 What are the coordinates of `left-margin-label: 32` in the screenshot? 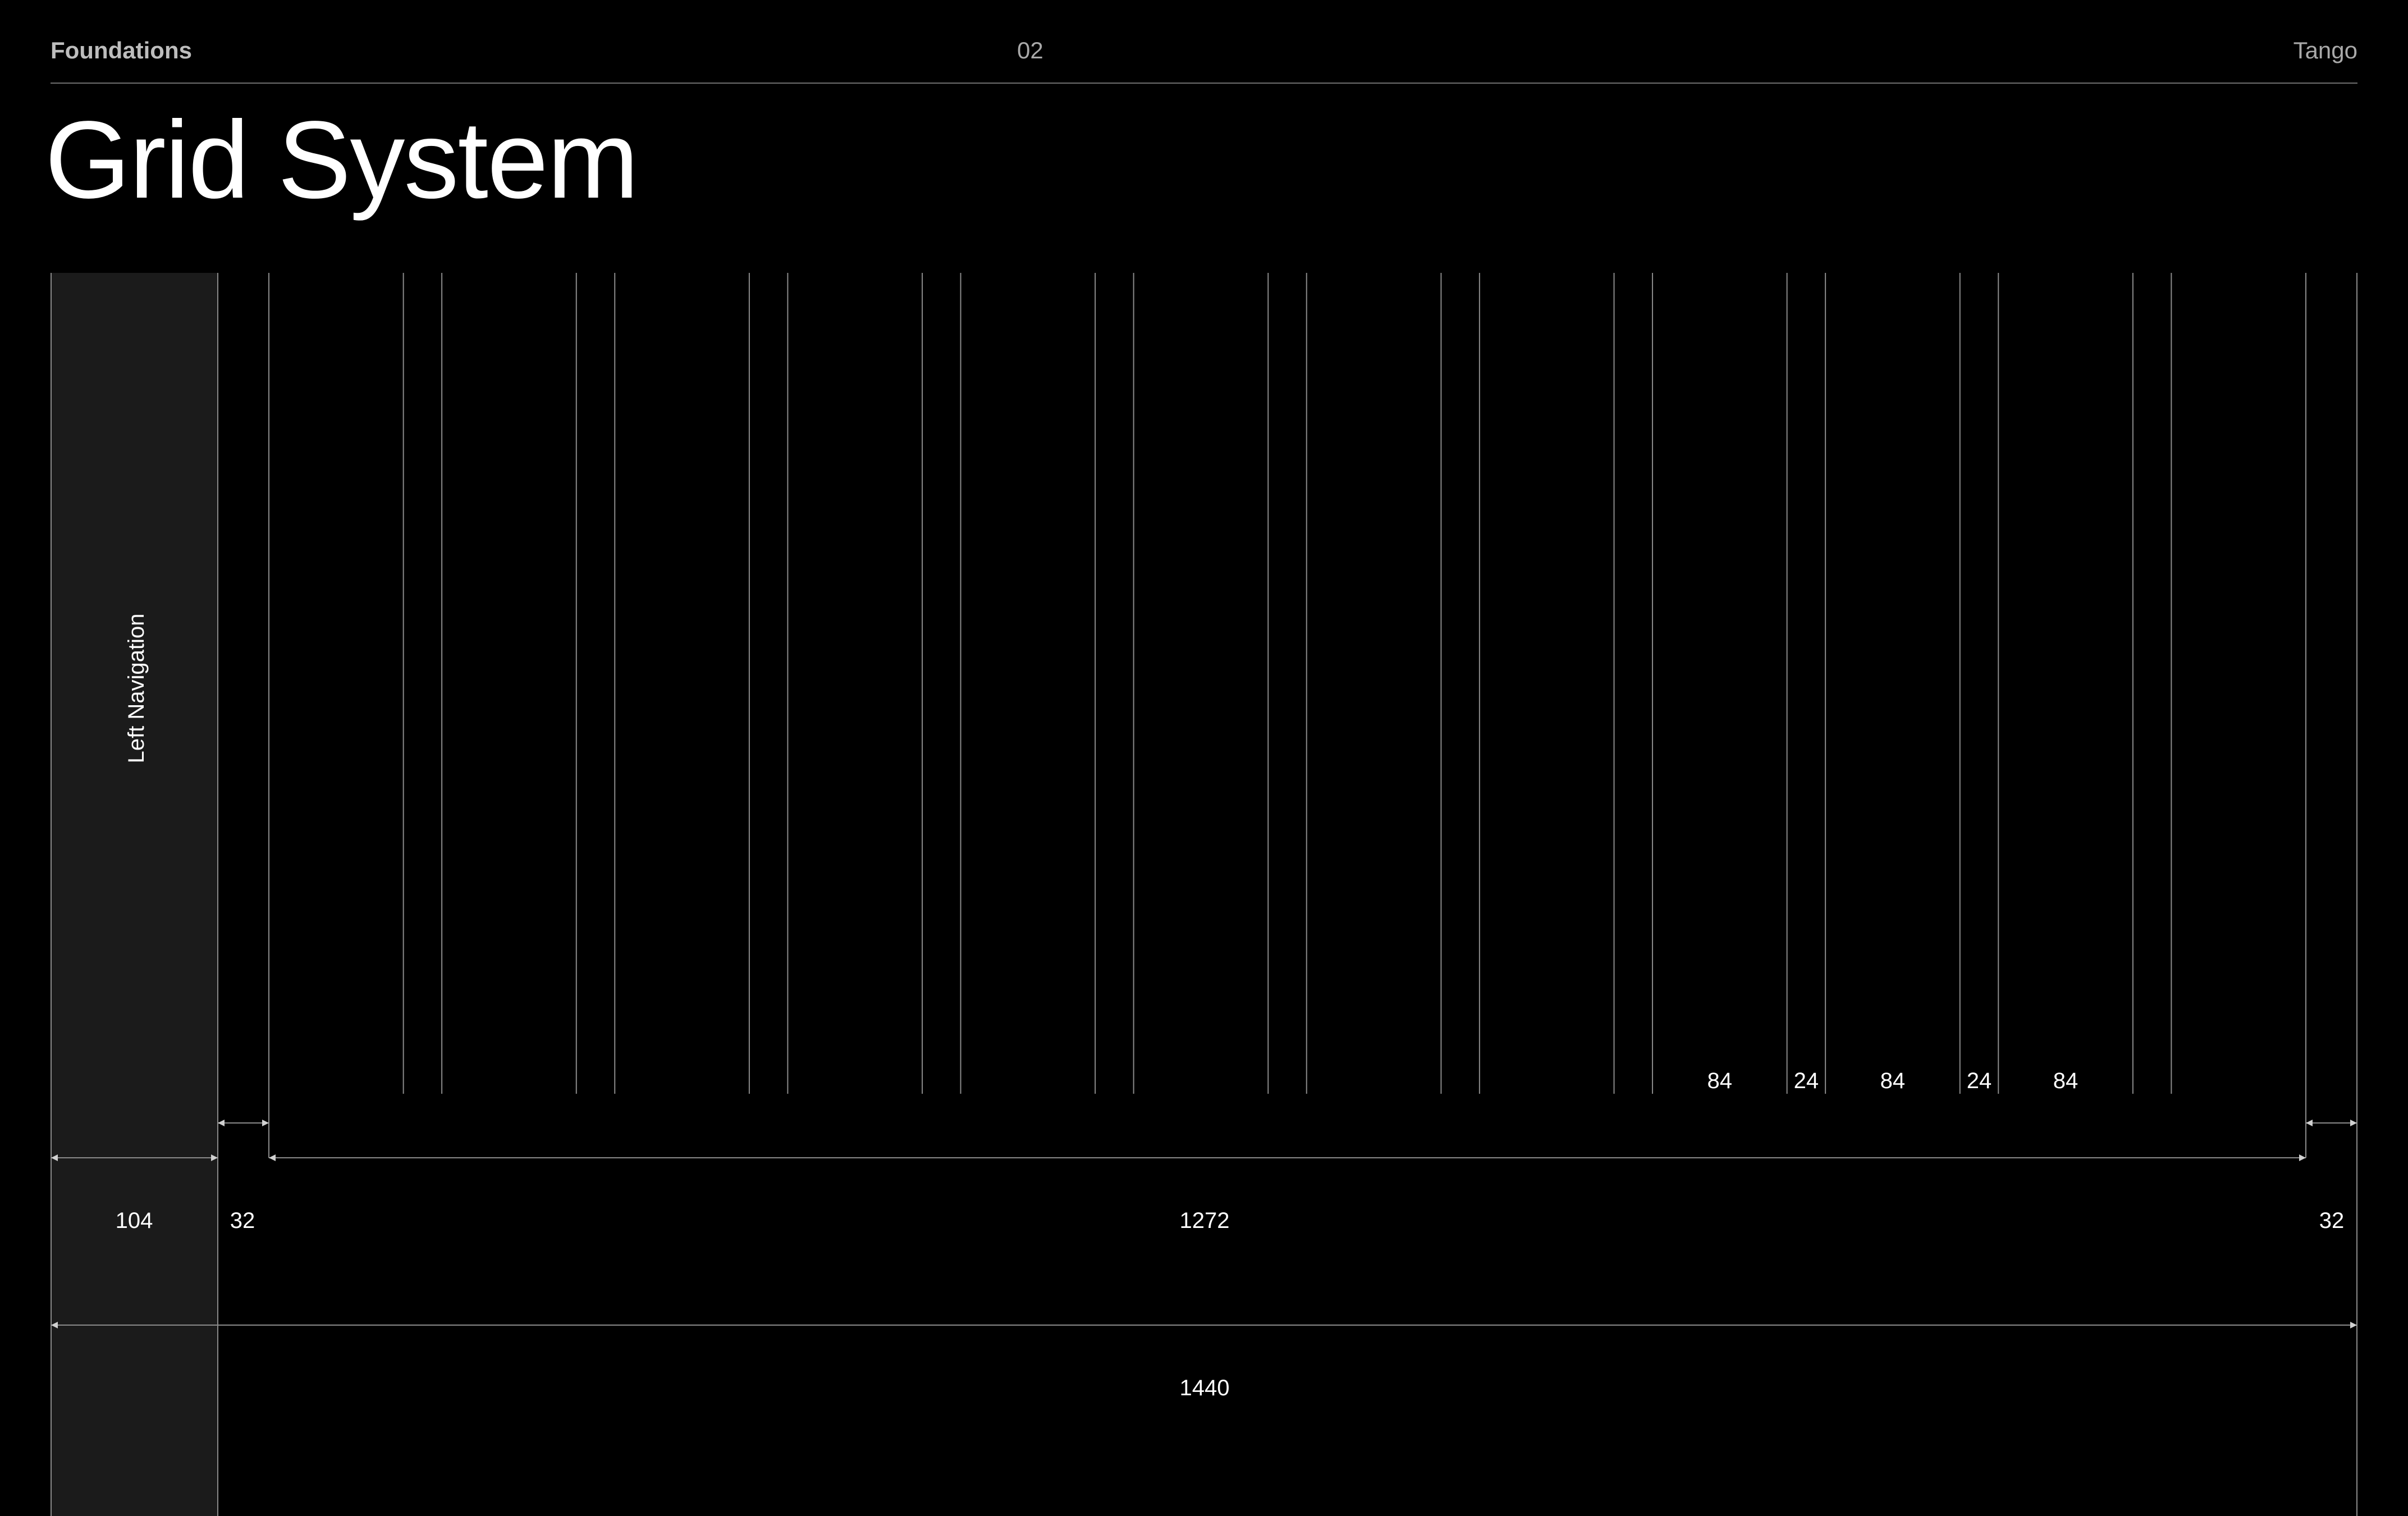 It's located at (242, 1220).